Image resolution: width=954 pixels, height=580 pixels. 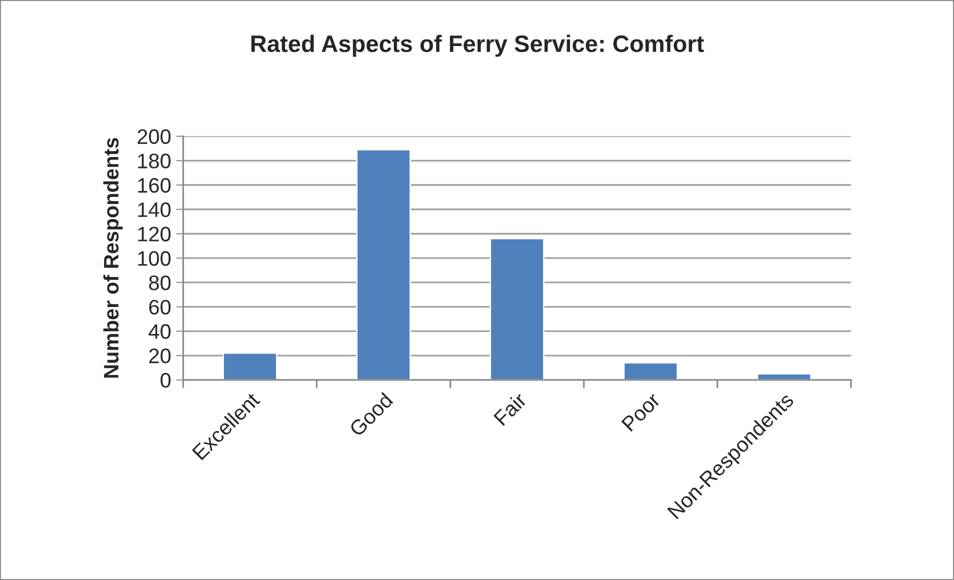 I want to click on y-tick-label: 20, so click(x=160, y=356).